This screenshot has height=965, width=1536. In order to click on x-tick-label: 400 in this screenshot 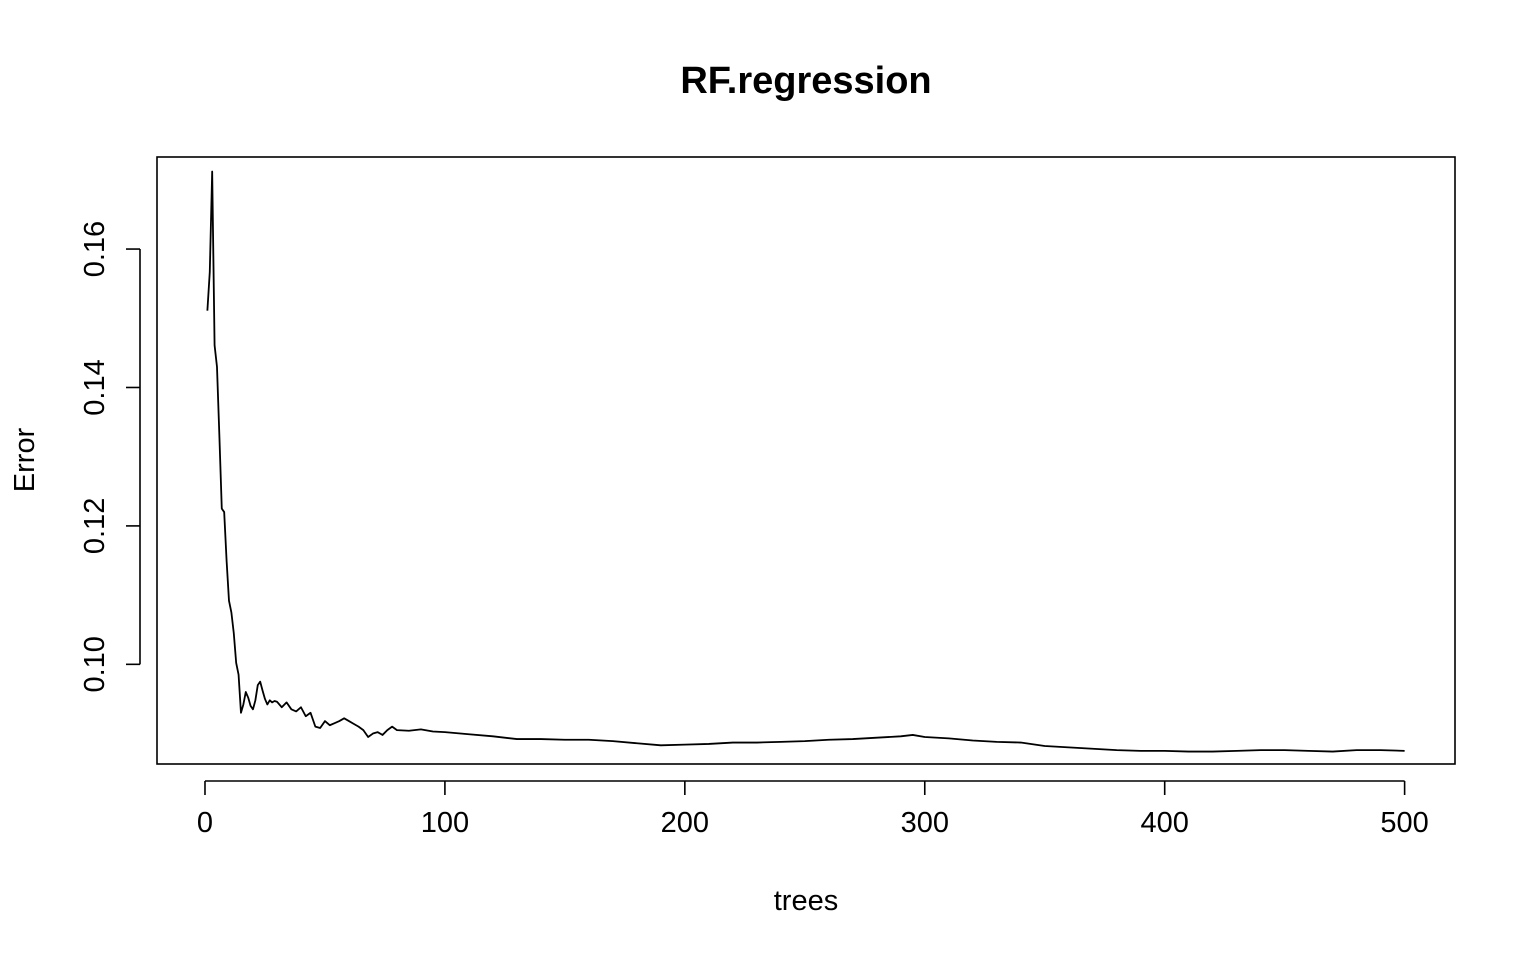, I will do `click(1164, 823)`.